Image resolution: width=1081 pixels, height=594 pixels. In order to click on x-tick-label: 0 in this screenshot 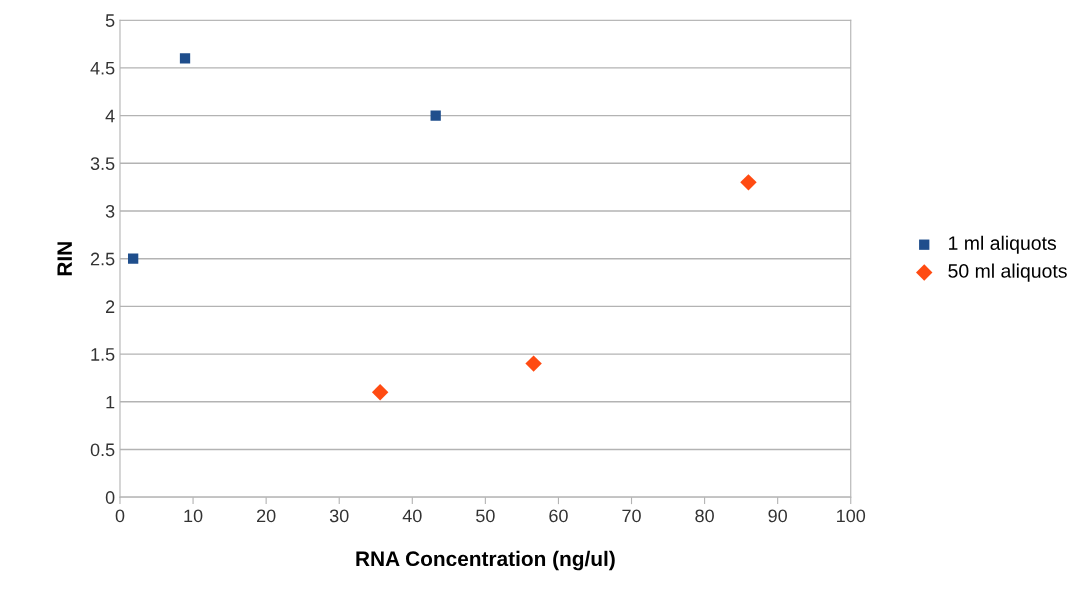, I will do `click(120, 516)`.